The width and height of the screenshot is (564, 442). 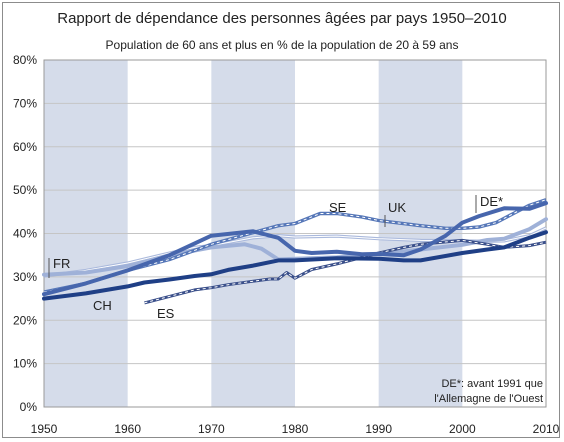 I want to click on x-tick-label-1960: 1960, so click(x=127, y=429).